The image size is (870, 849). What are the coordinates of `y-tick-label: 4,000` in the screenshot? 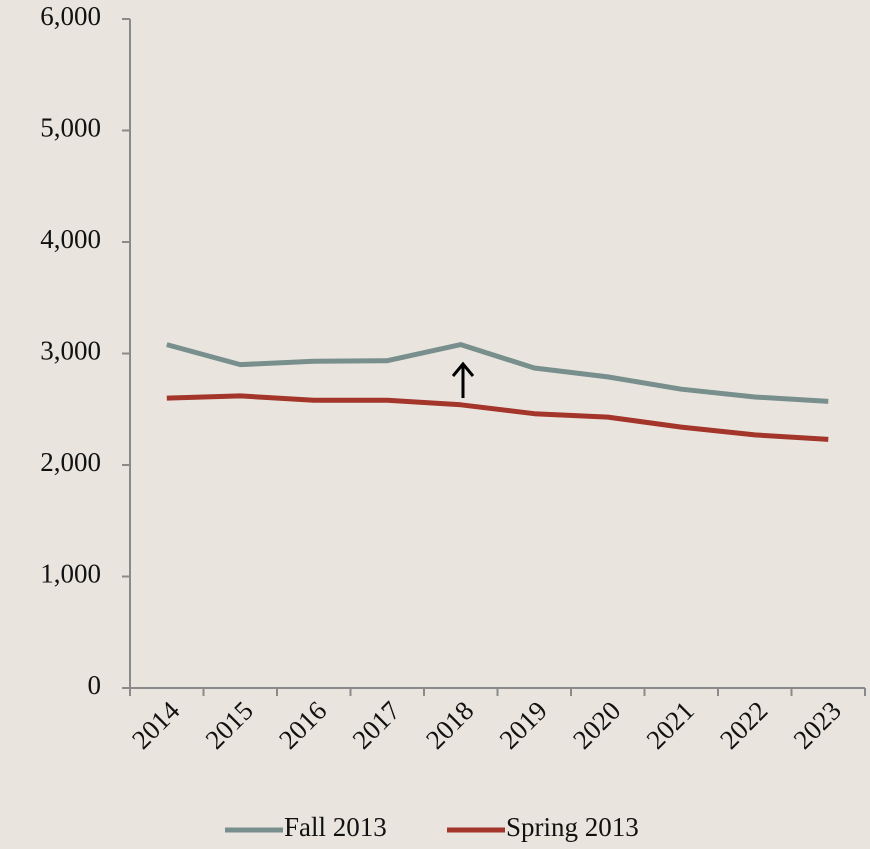 It's located at (70, 239).